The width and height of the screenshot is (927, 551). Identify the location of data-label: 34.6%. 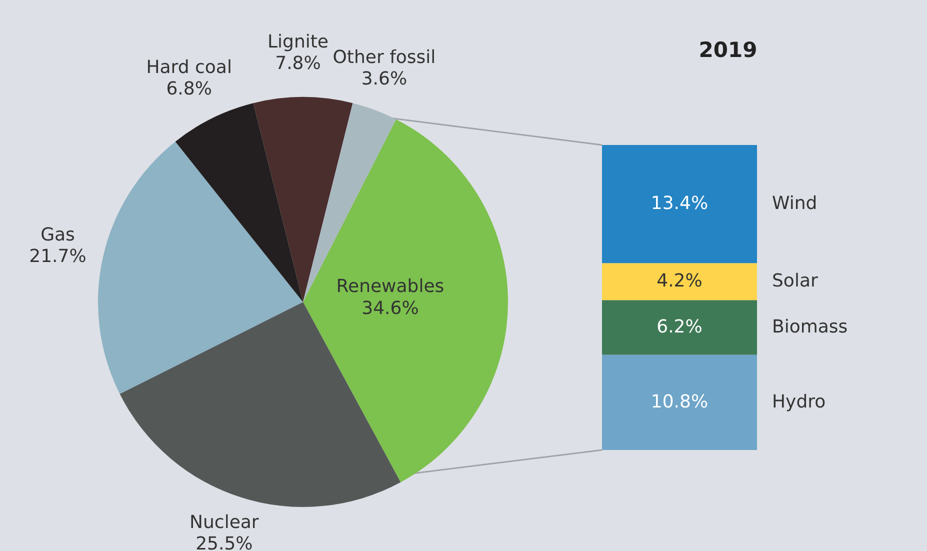
(390, 308).